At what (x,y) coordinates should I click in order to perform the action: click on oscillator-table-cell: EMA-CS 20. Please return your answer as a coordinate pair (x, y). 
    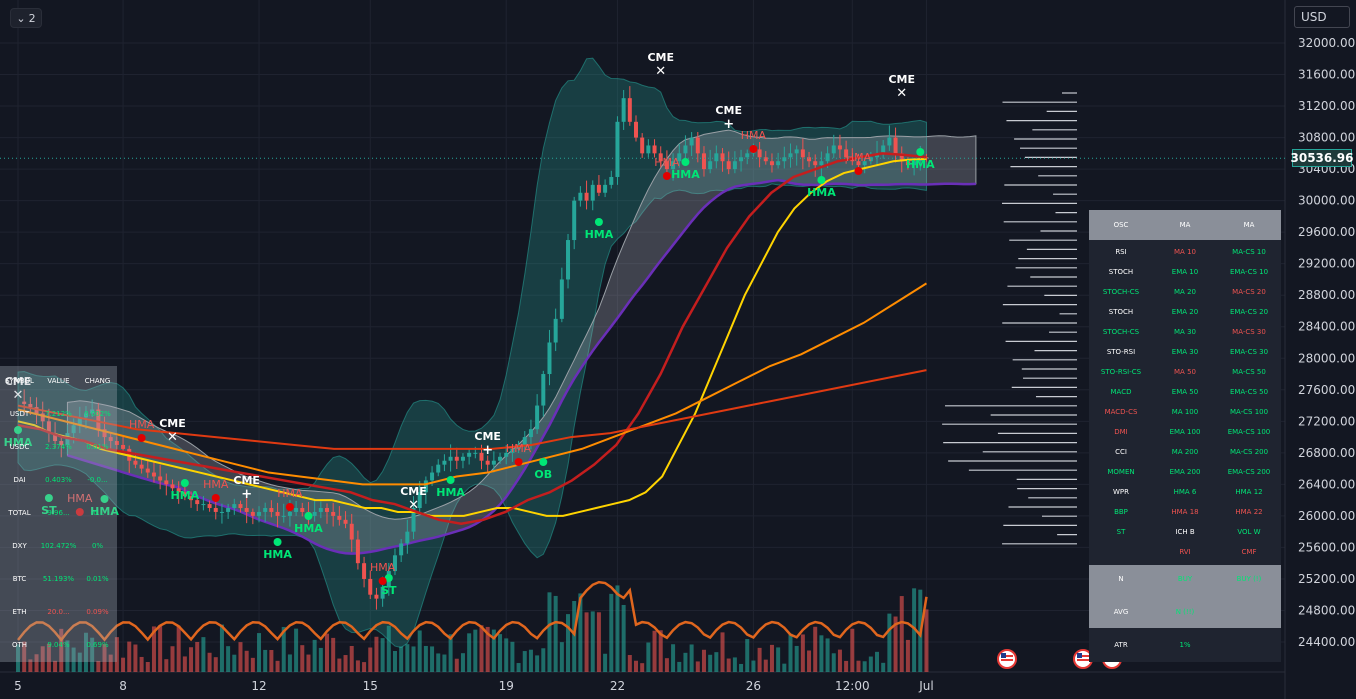
    Looking at the image, I should click on (1249, 312).